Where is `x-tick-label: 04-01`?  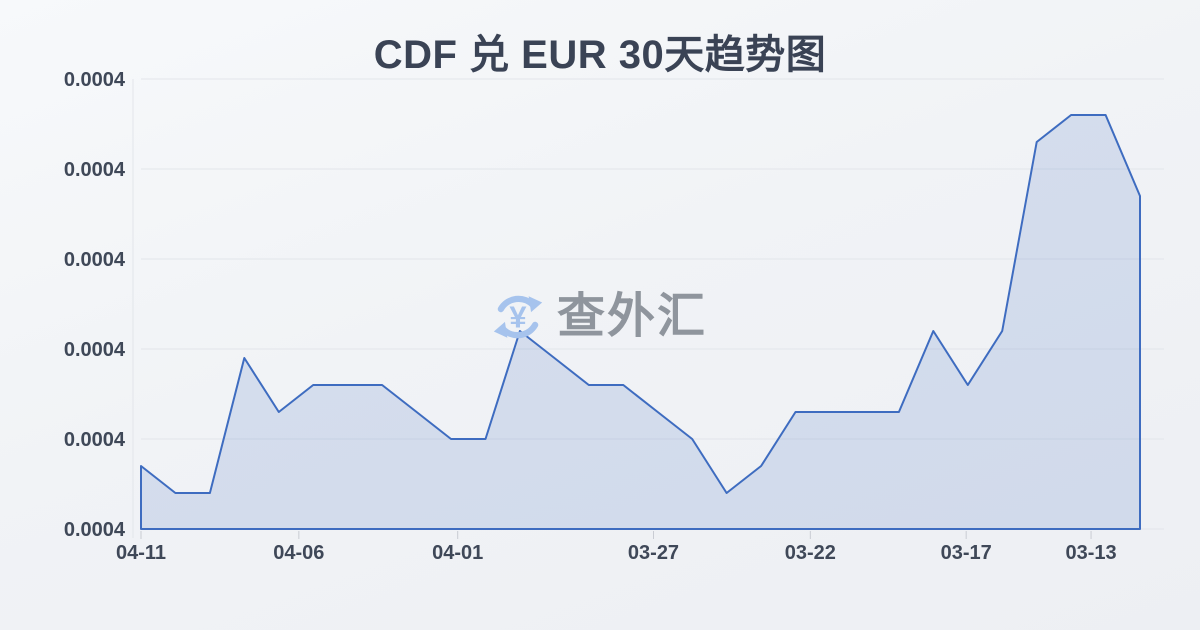 x-tick-label: 04-01 is located at coordinates (457, 553).